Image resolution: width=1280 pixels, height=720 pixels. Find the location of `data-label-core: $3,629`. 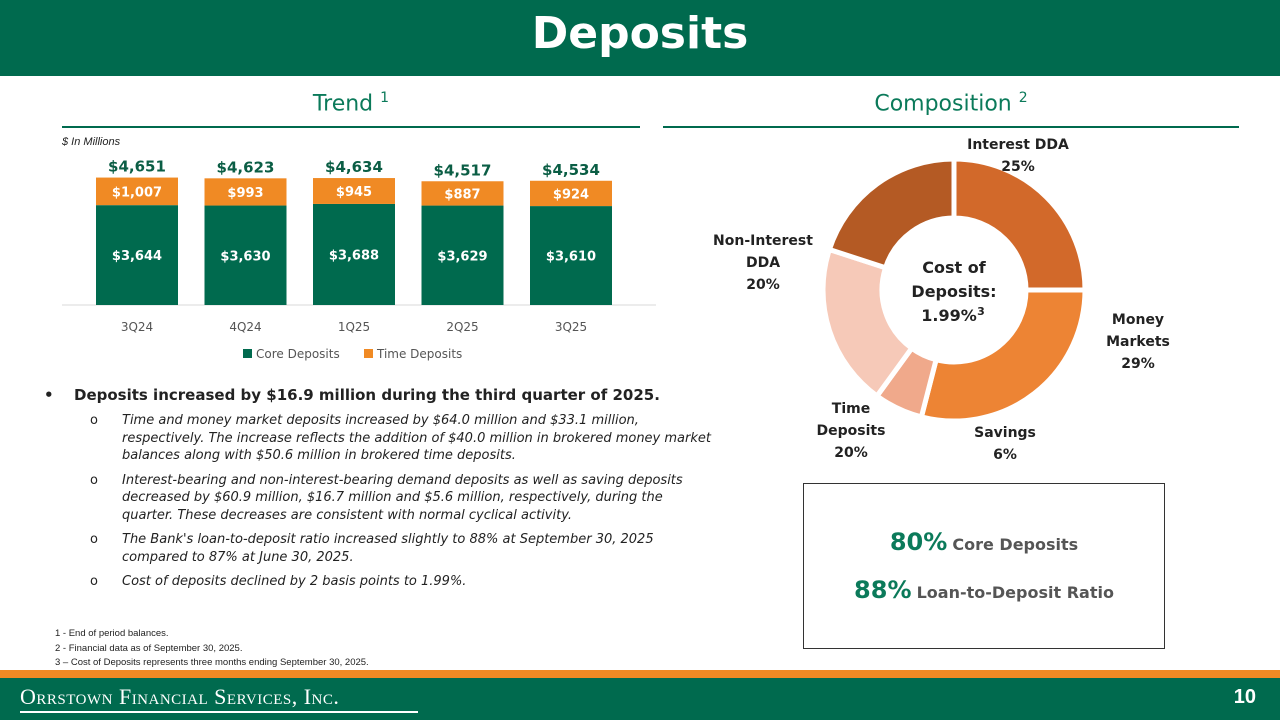

data-label-core: $3,629 is located at coordinates (462, 256).